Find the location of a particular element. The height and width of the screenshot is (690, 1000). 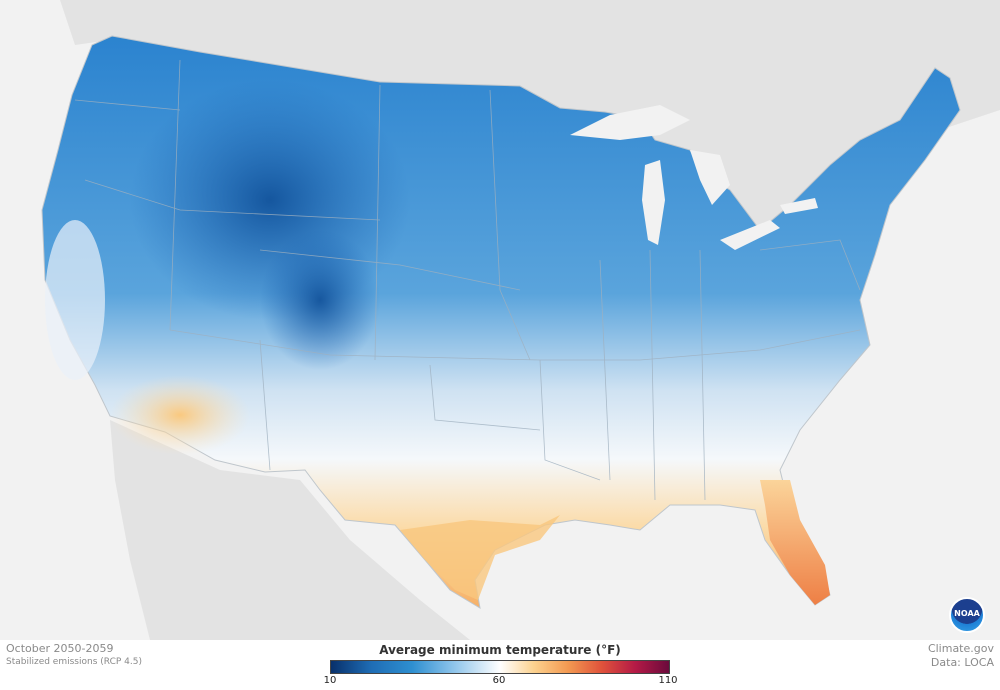

mexico-landmass is located at coordinates (290, 530).